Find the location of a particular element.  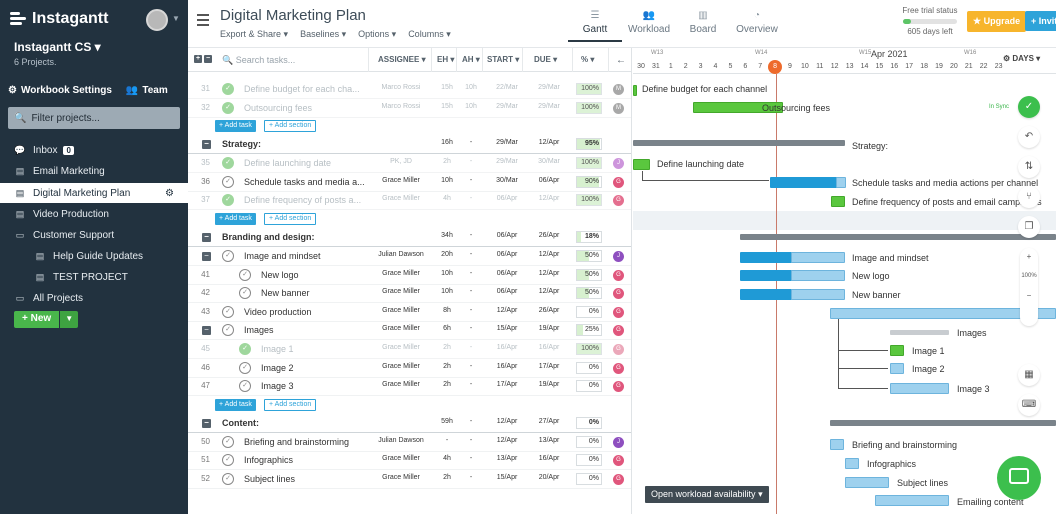

dependency-arrow is located at coordinates (863, 354).